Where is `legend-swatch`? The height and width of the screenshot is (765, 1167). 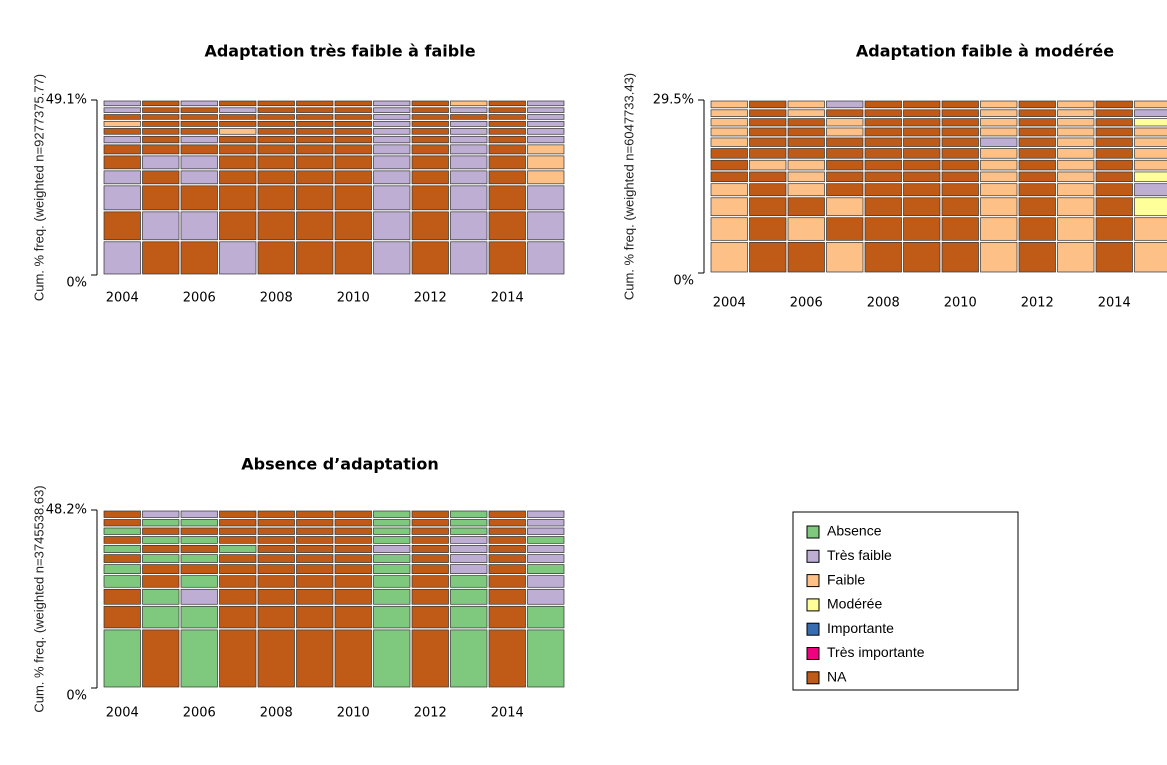
legend-swatch is located at coordinates (813, 605).